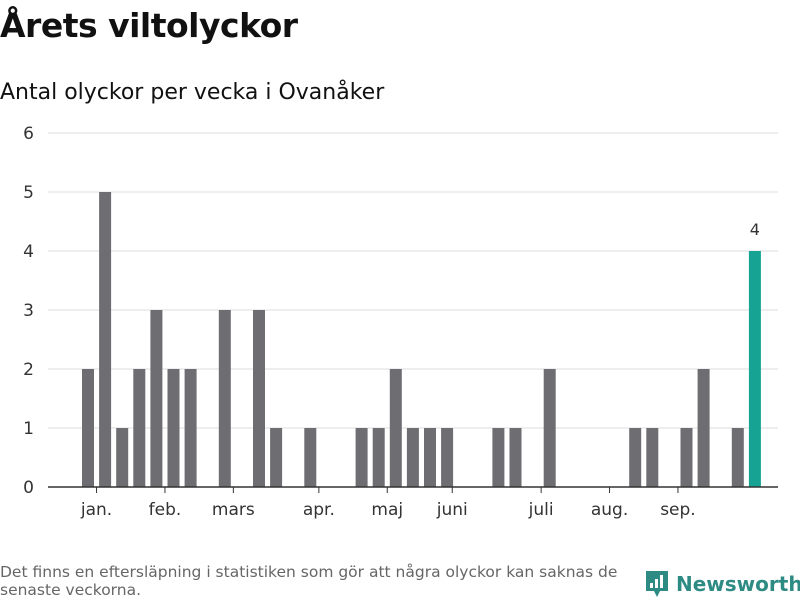  What do you see at coordinates (678, 510) in the screenshot?
I see `x-tick-label: sep.` at bounding box center [678, 510].